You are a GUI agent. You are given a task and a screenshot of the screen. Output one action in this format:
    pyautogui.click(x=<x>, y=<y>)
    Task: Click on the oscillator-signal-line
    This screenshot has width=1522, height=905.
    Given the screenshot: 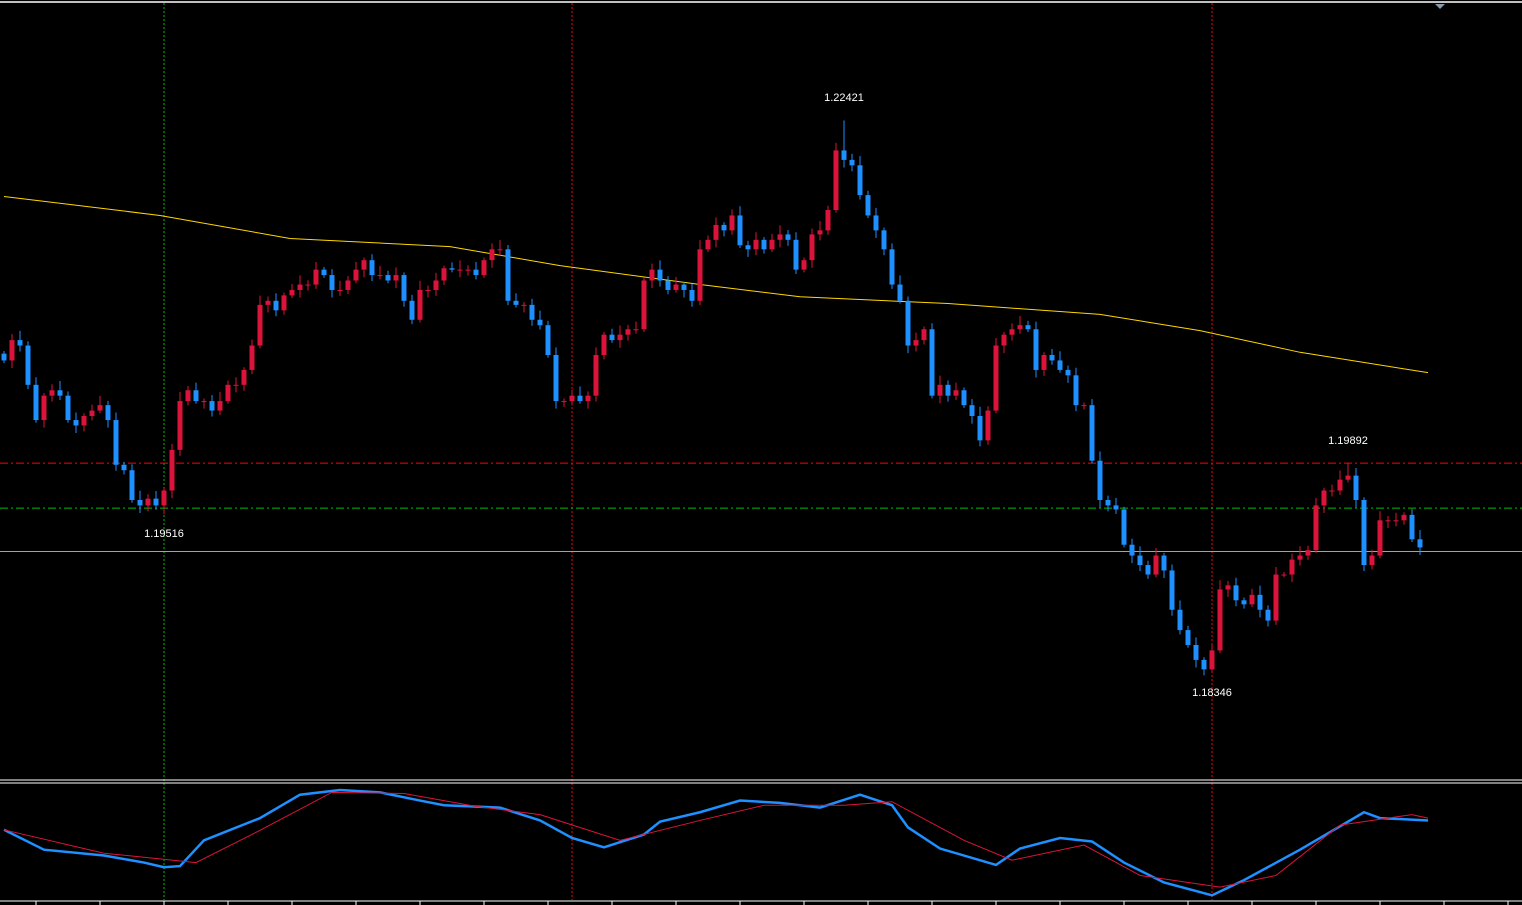 What is the action you would take?
    pyautogui.click(x=716, y=839)
    